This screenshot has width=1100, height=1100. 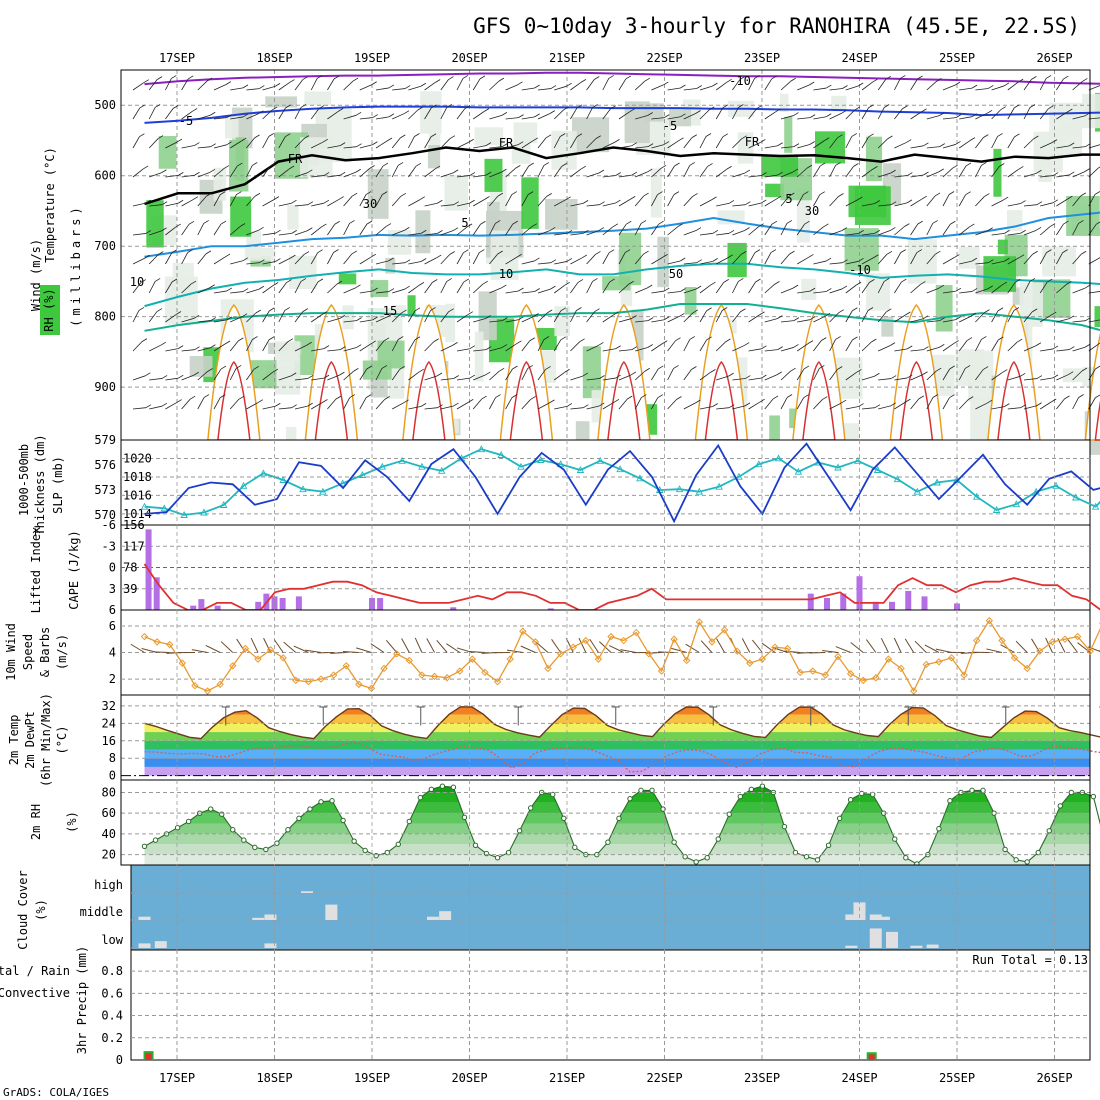 I want to click on upper-axis-label-temp: Temperature (°C), so click(x=50, y=205).